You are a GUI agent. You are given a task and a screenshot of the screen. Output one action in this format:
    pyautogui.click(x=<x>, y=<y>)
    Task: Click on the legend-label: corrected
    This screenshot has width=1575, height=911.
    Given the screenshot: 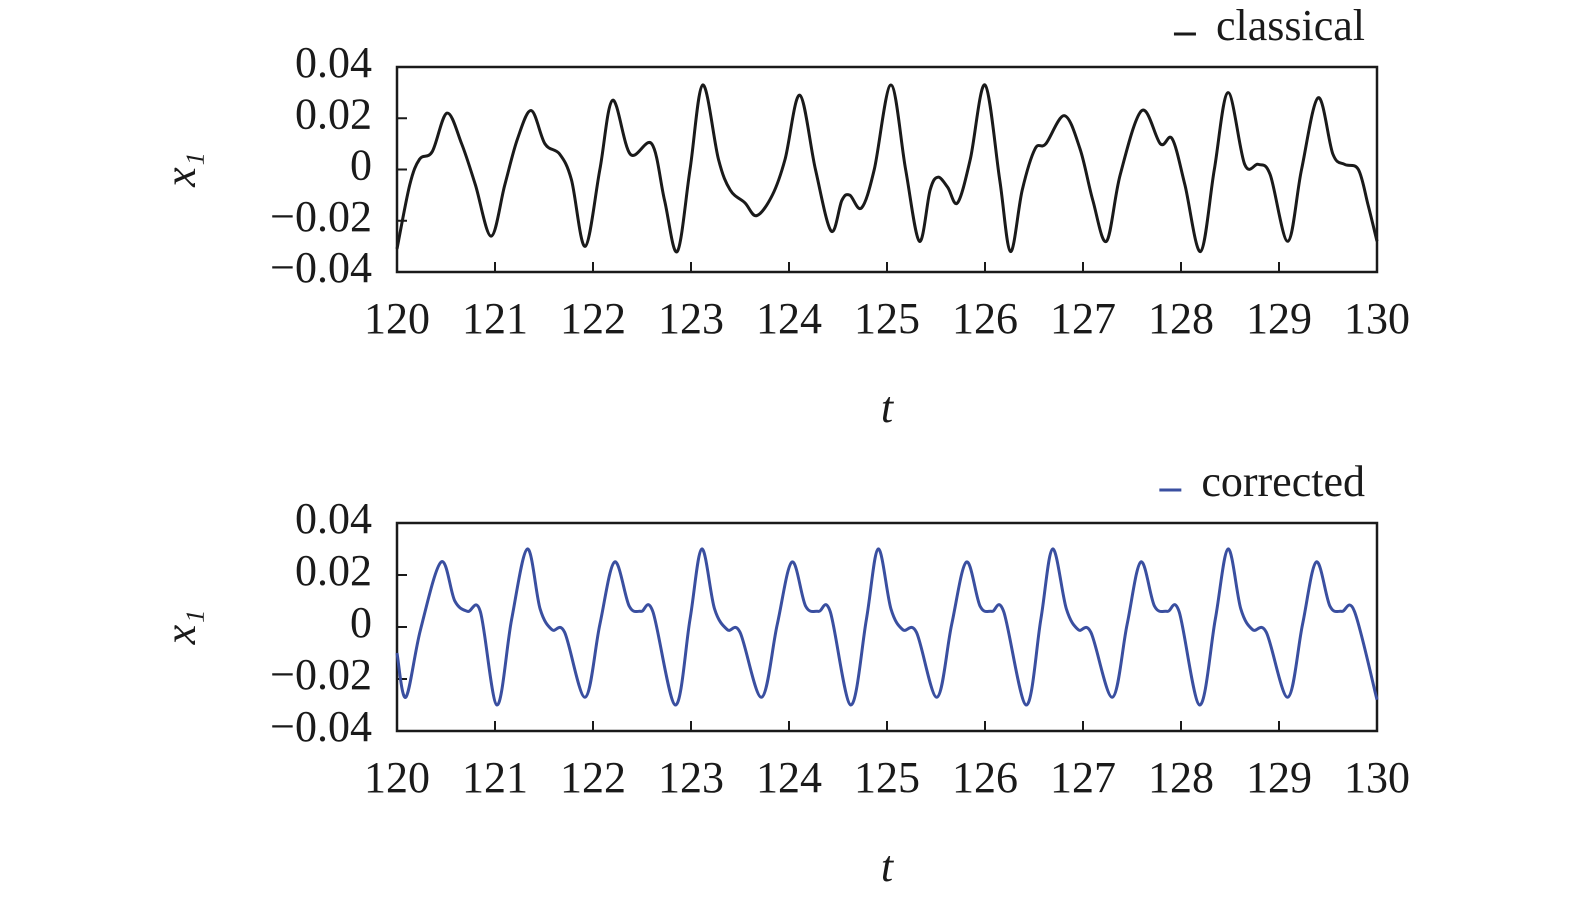 What is the action you would take?
    pyautogui.click(x=1283, y=481)
    